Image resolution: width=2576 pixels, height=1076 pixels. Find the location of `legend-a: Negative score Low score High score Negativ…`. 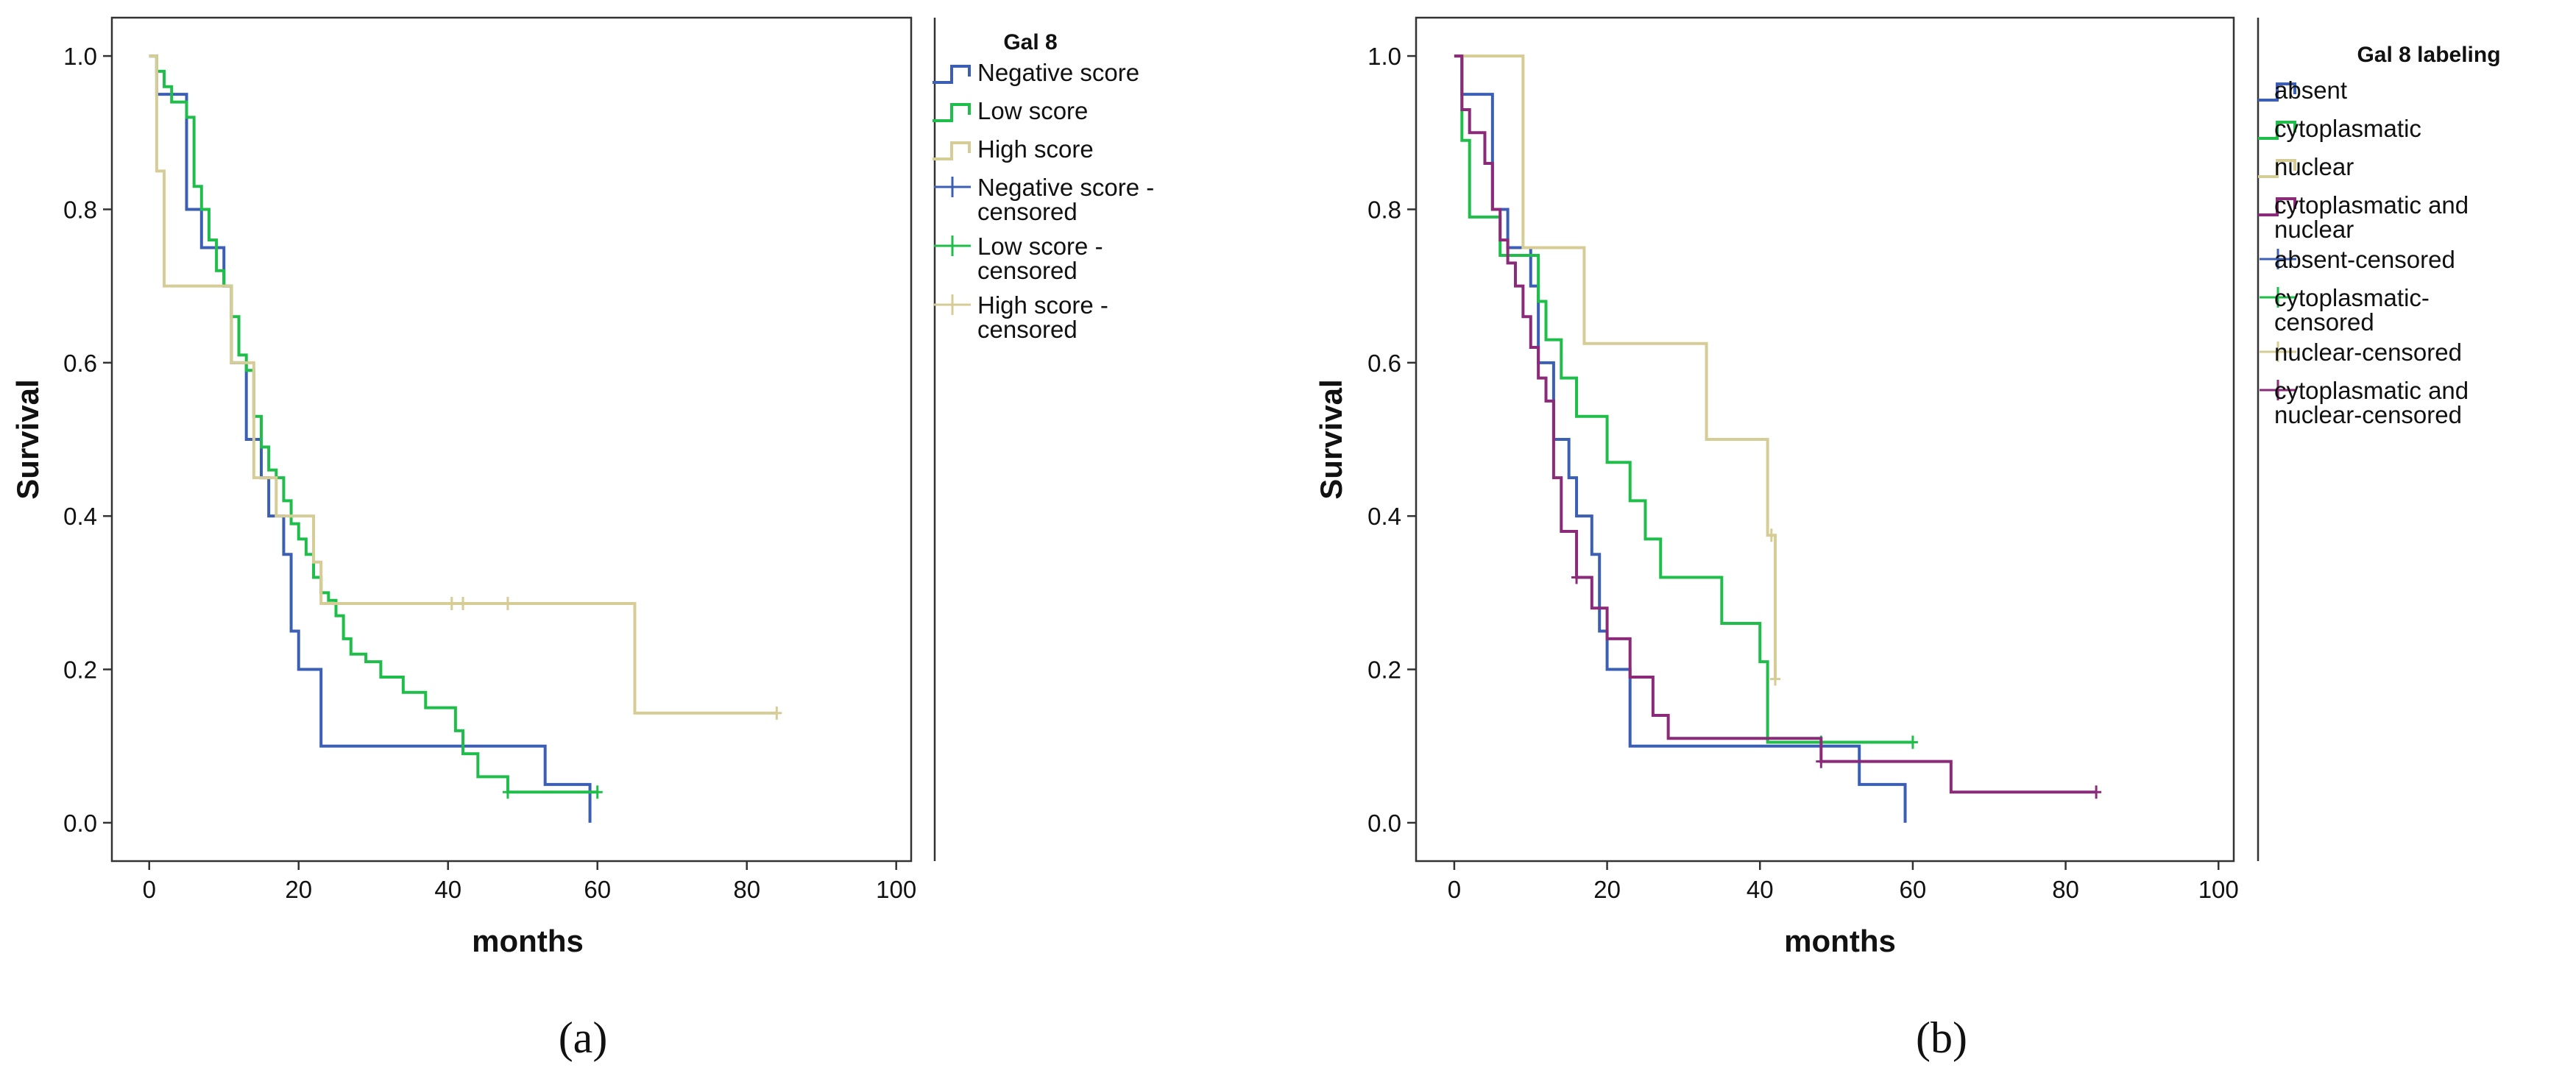

legend-a: Negative score Low score High score Negativ… is located at coordinates (1043, 201).